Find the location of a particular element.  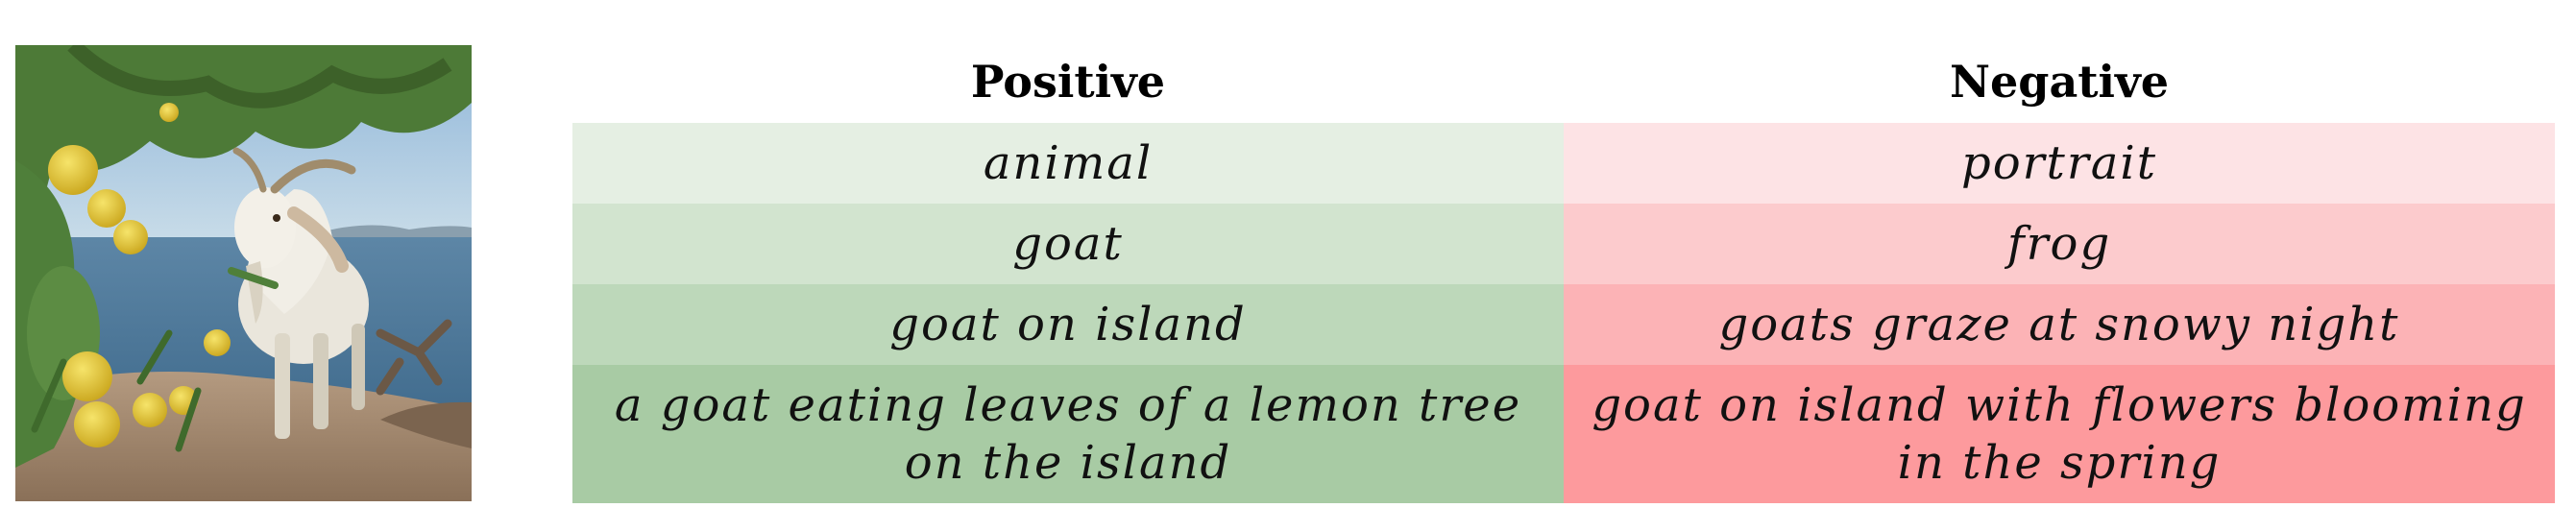

table-row: animal portrait is located at coordinates (1563, 163).